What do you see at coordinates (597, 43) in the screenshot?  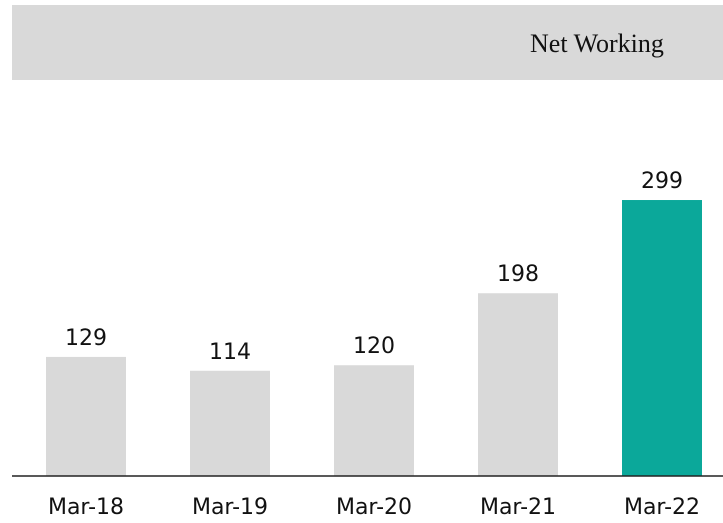 I see `chart-title: Net Working` at bounding box center [597, 43].